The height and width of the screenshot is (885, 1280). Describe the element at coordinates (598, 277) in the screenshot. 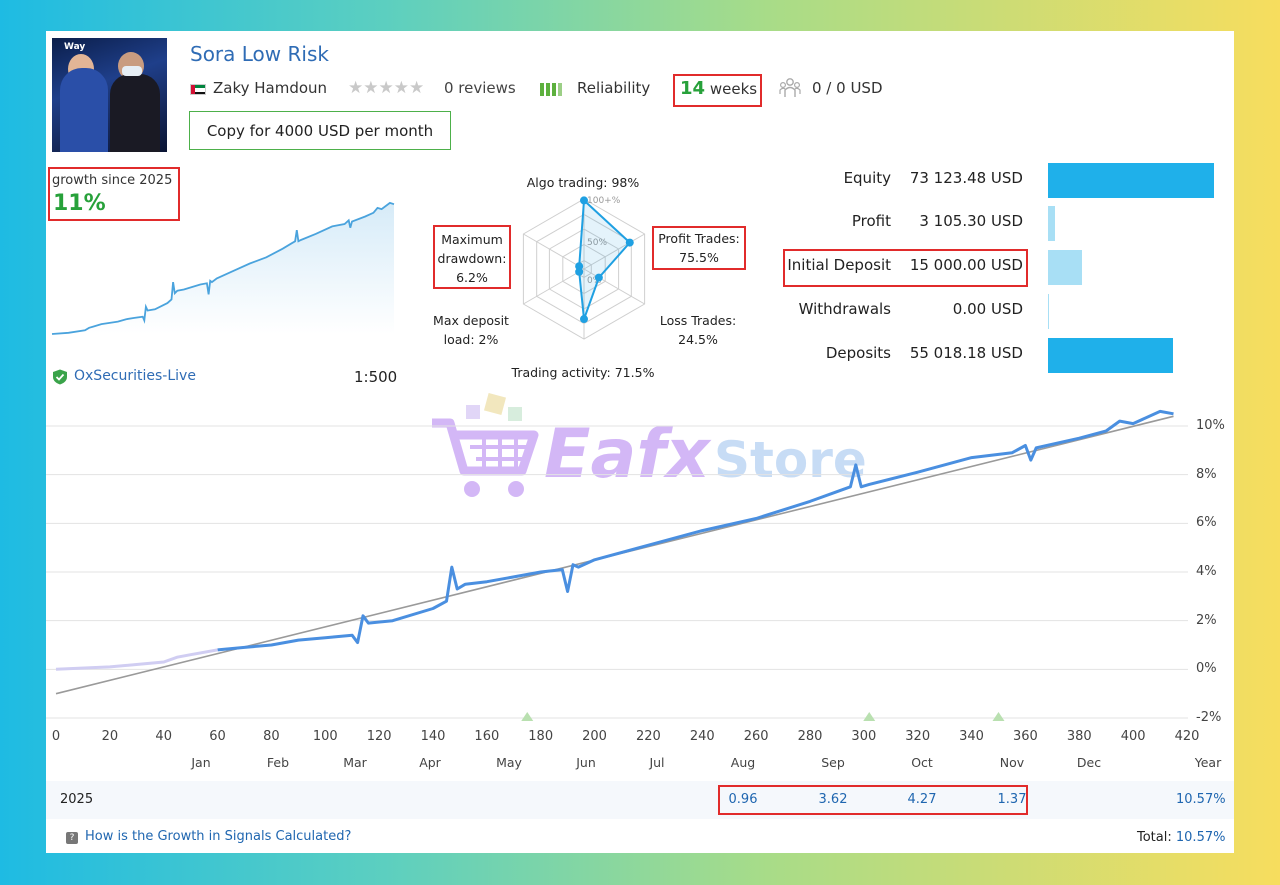

I see `radar-point-loss` at that location.